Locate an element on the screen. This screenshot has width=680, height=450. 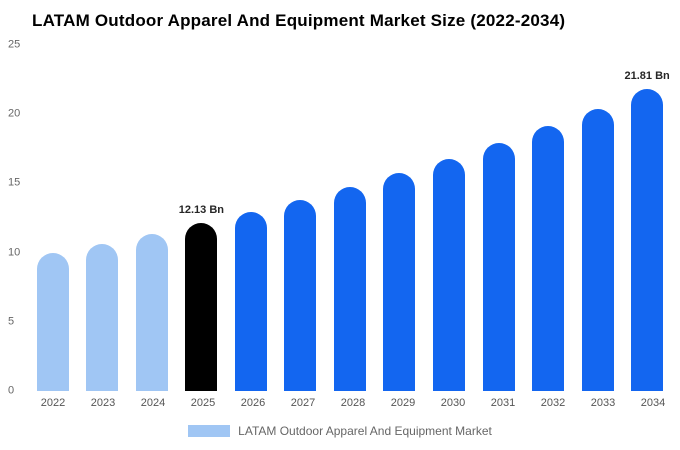
bar-column: 21.81 Bn is located at coordinates (647, 218).